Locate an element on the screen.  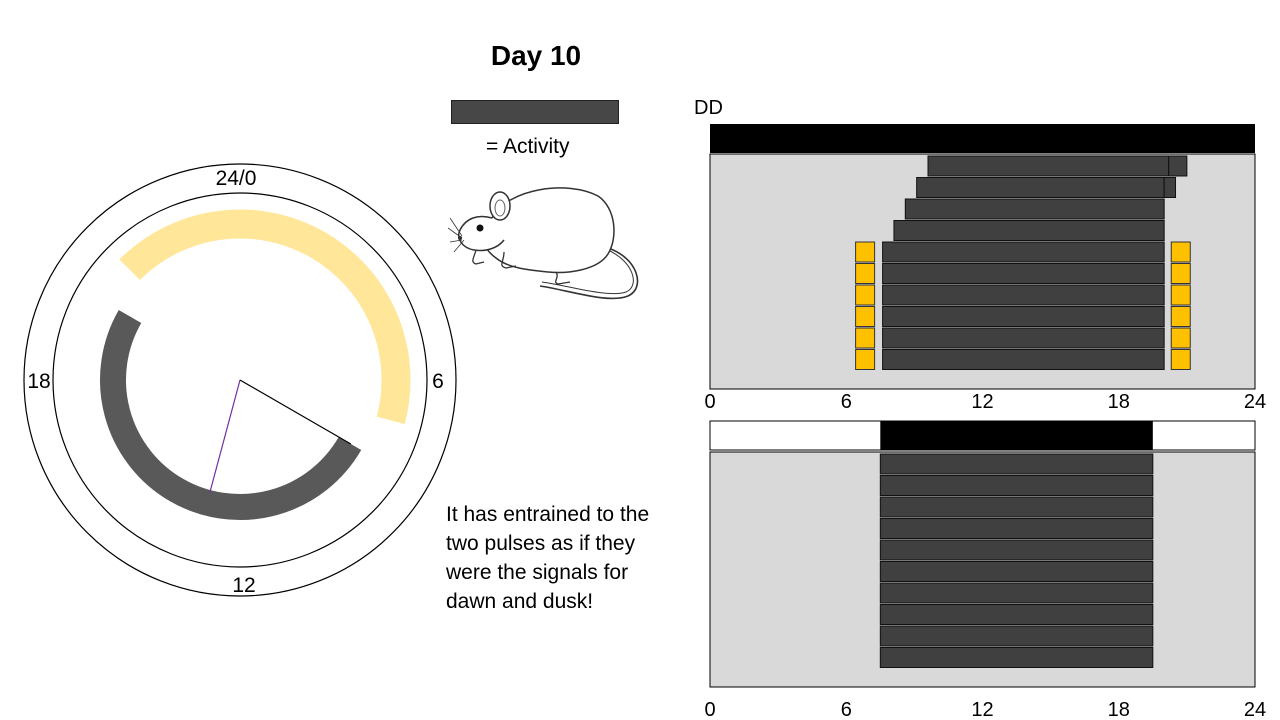
page-title: Day 10 is located at coordinates (536, 55).